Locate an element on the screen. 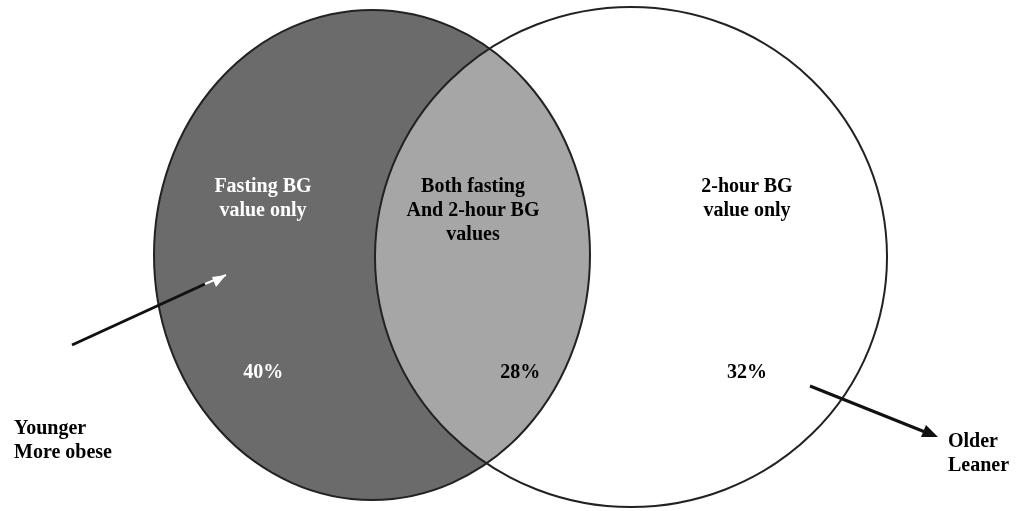 The width and height of the screenshot is (1034, 511). data-label: 32% is located at coordinates (747, 371).